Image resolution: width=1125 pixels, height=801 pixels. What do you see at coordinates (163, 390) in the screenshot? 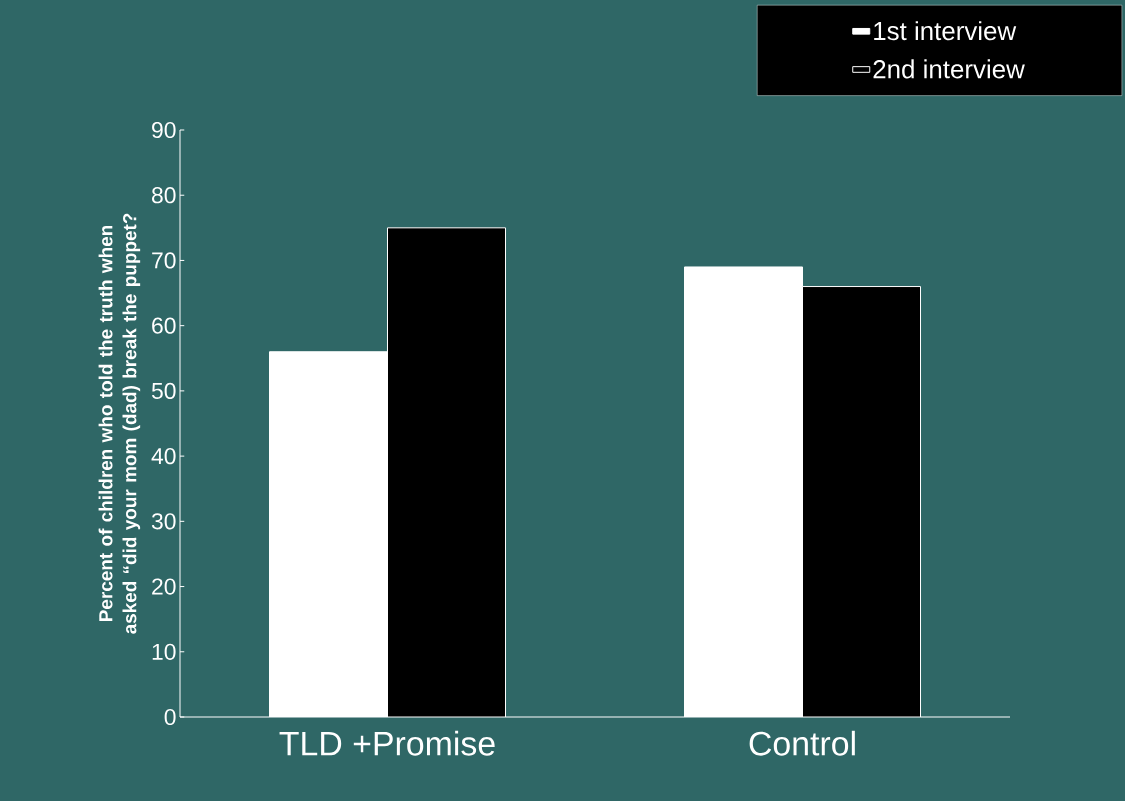
I see `y-tick-label: 50` at bounding box center [163, 390].